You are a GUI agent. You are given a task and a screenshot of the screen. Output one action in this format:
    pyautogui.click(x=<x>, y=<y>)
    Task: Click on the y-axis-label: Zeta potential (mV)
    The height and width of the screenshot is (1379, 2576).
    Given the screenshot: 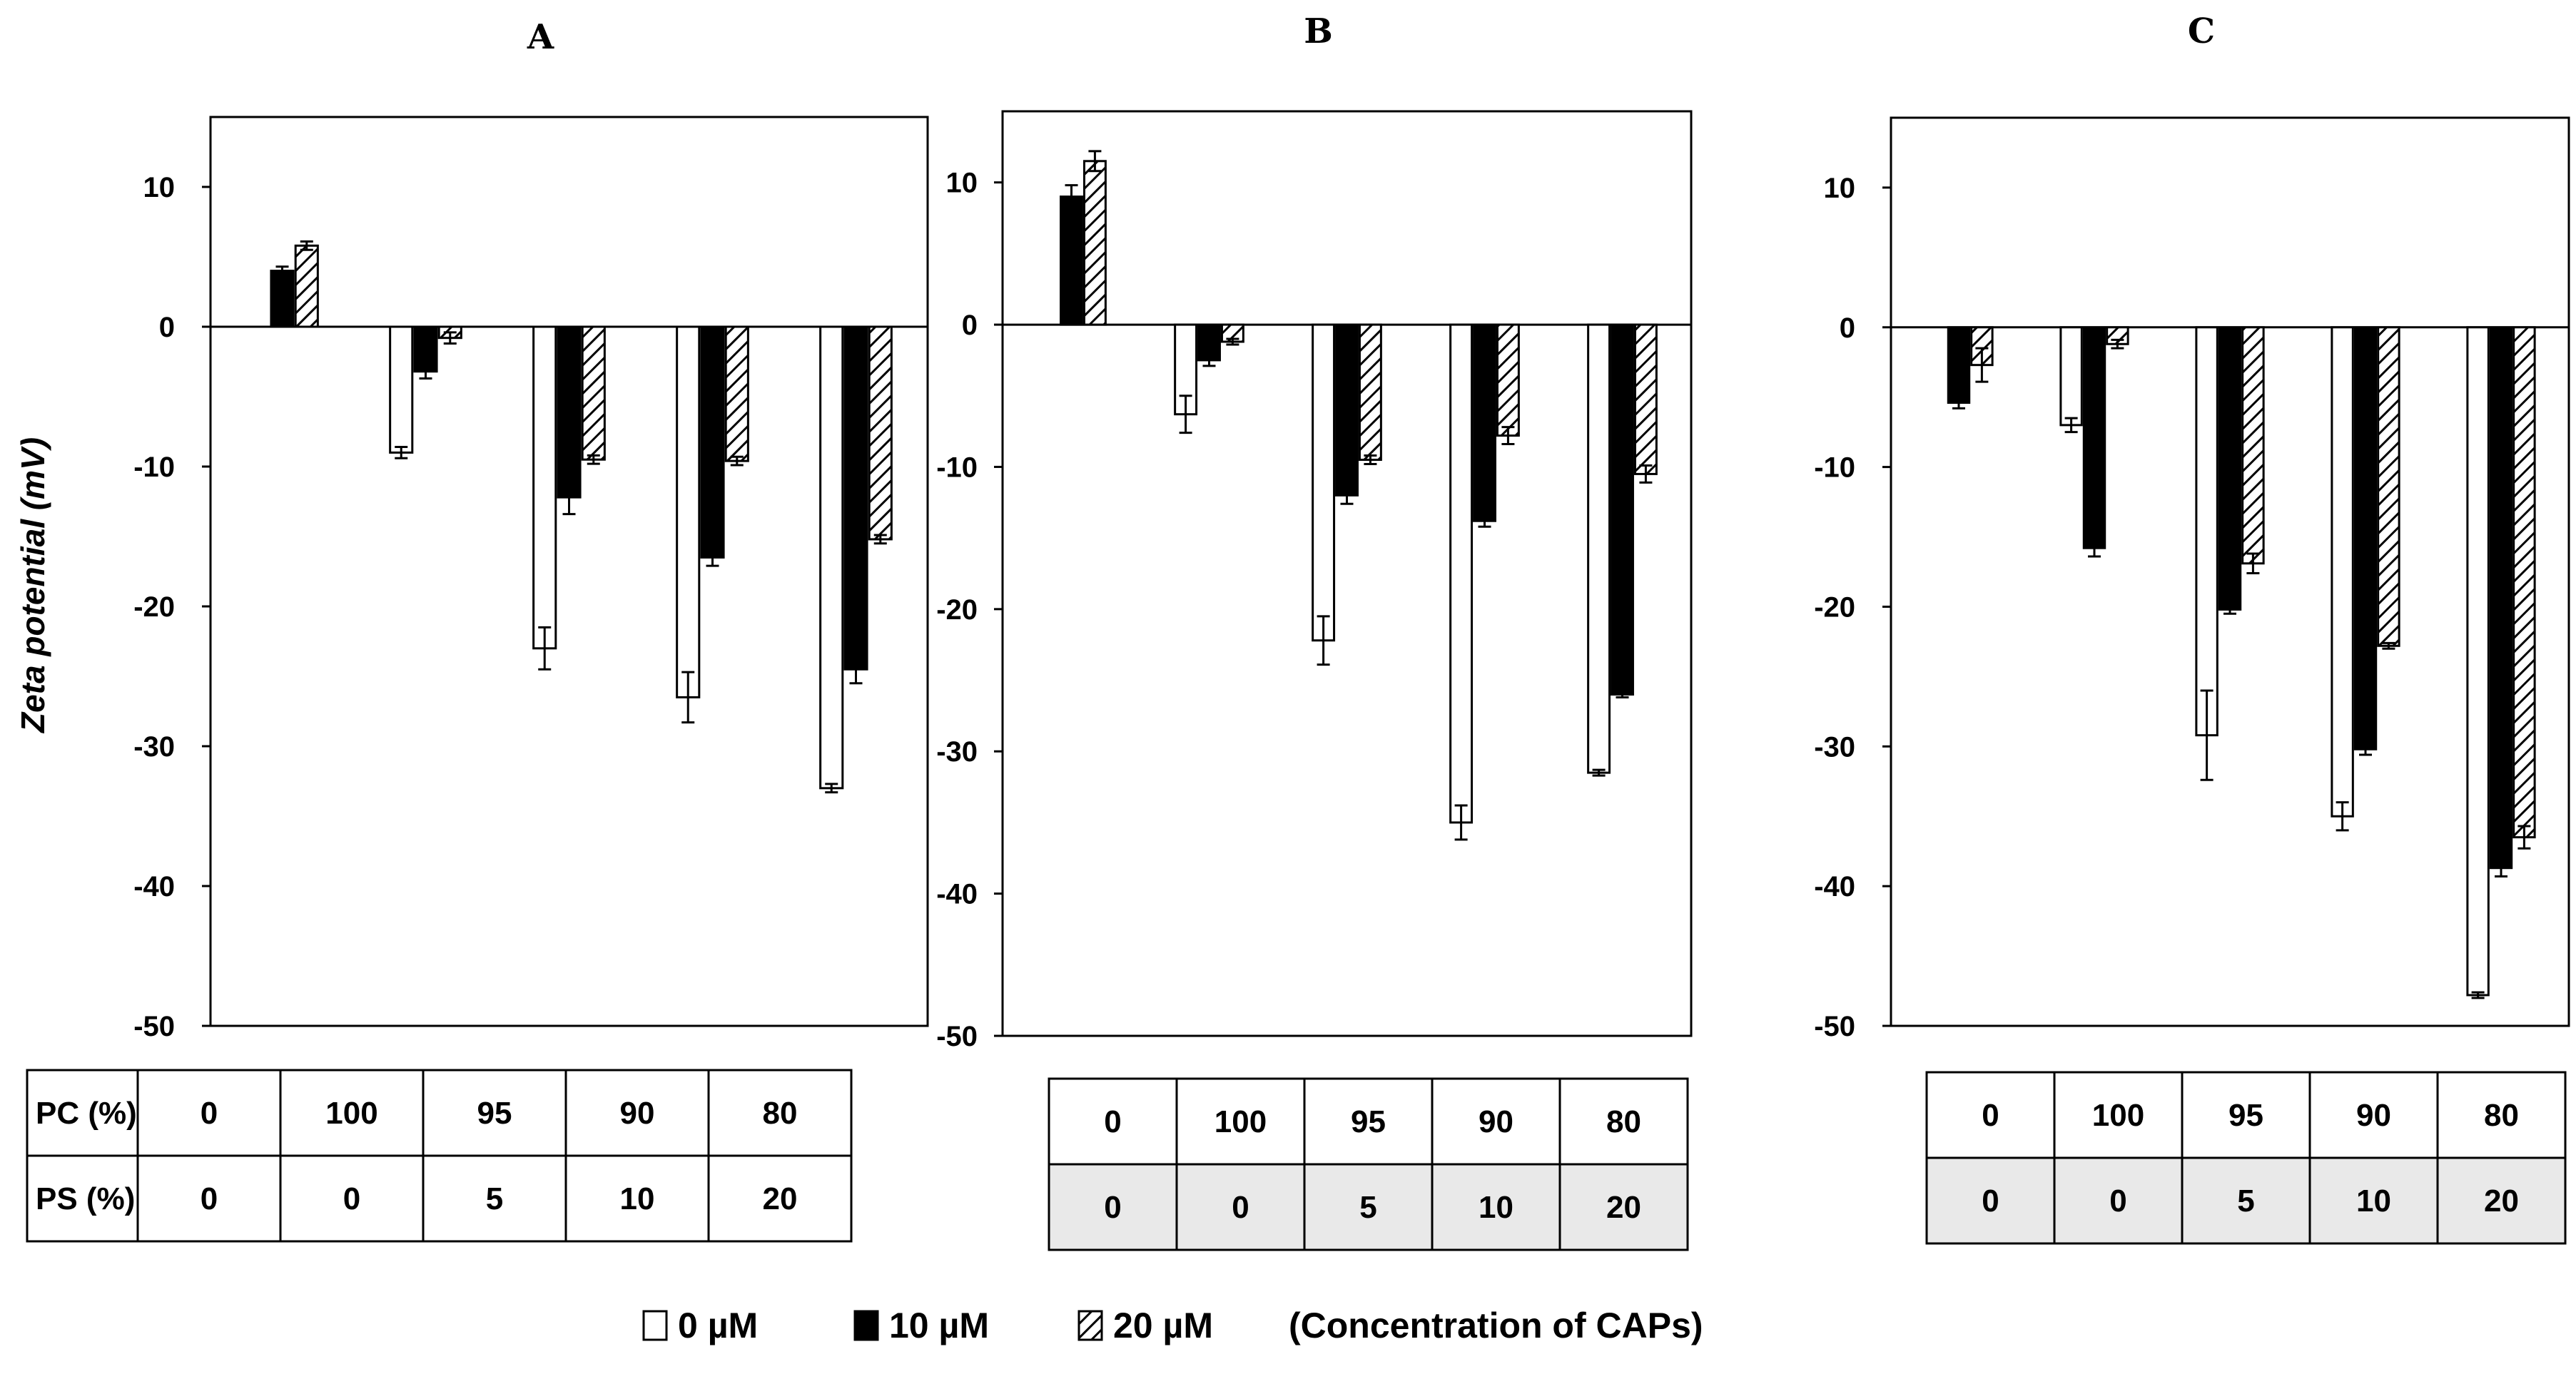 What is the action you would take?
    pyautogui.click(x=32, y=585)
    